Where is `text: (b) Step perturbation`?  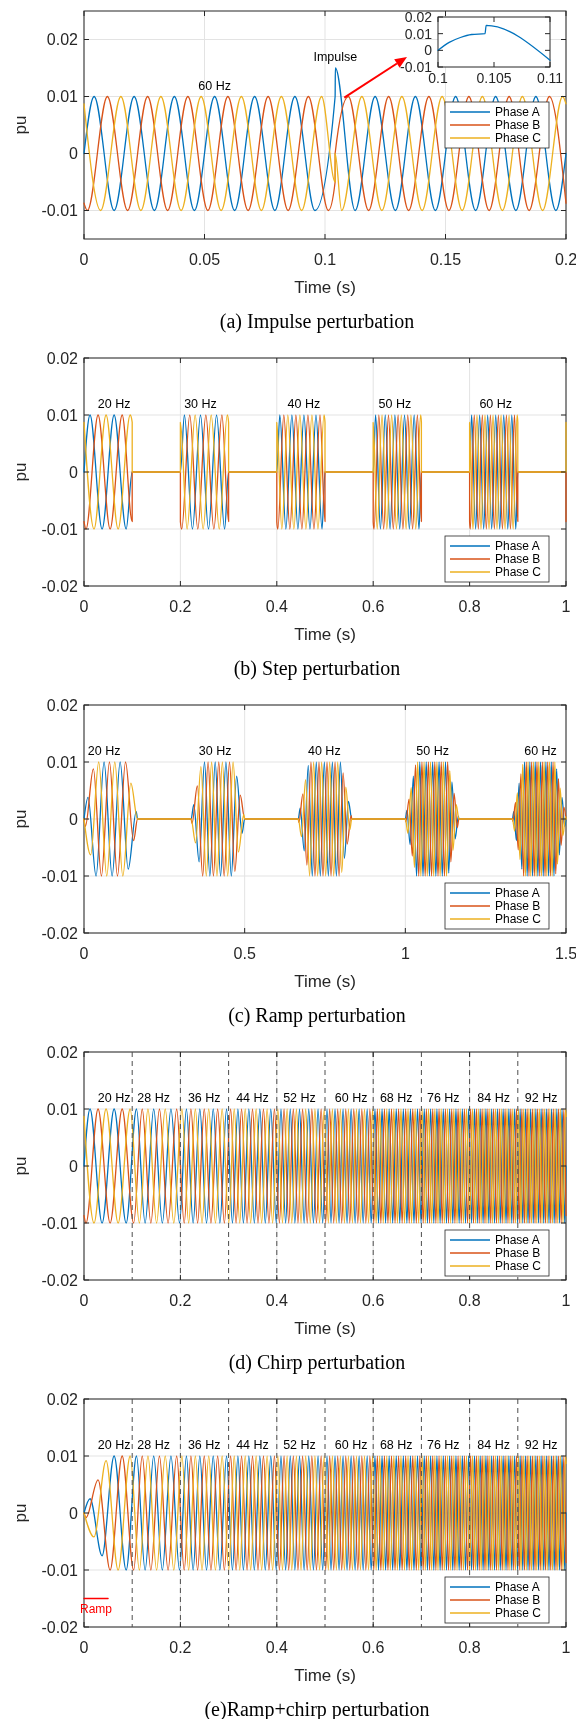 text: (b) Step perturbation is located at coordinates (317, 668).